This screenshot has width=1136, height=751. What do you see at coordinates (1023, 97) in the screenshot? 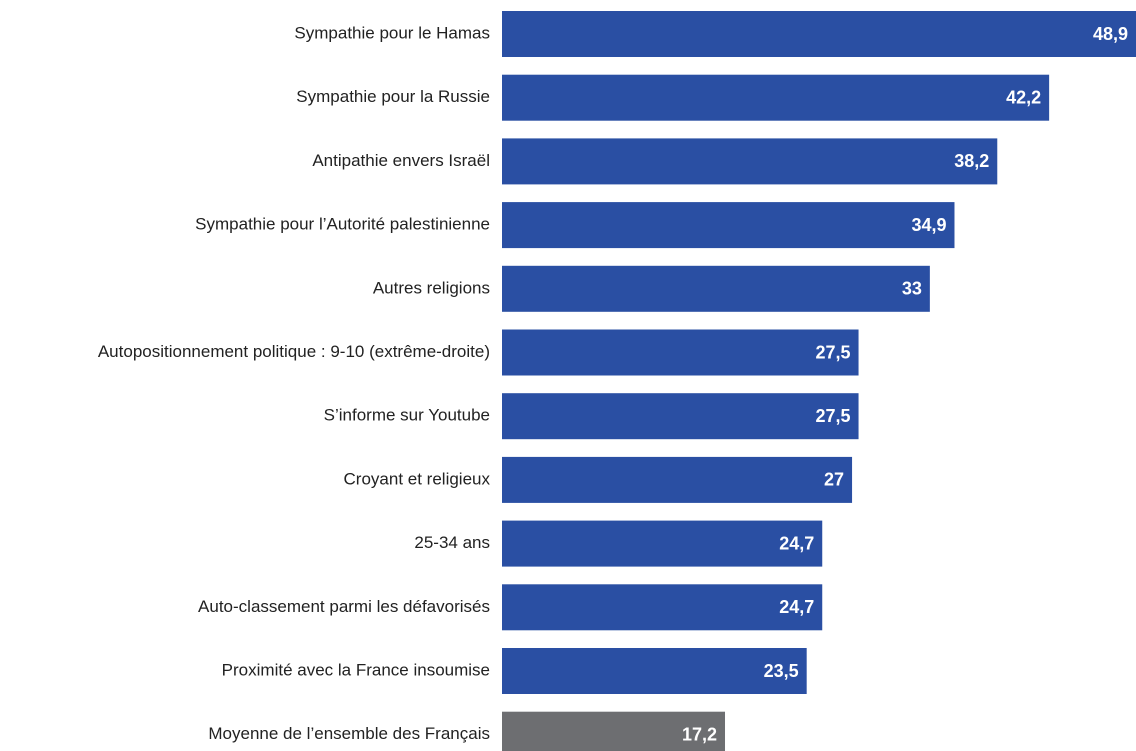
I see `value-label: 42,2` at bounding box center [1023, 97].